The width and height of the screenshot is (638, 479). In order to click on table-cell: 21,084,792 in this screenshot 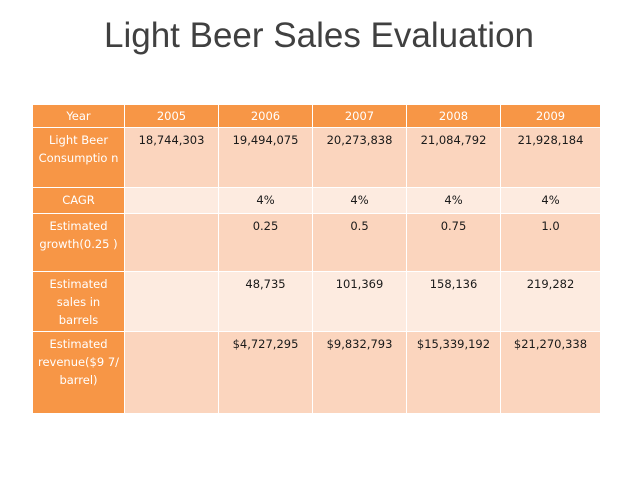, I will do `click(453, 157)`.